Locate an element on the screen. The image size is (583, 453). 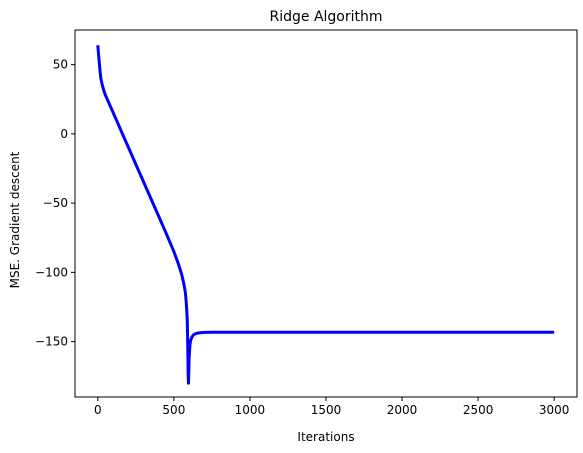
x-tick-label-2000: 2000 is located at coordinates (402, 410).